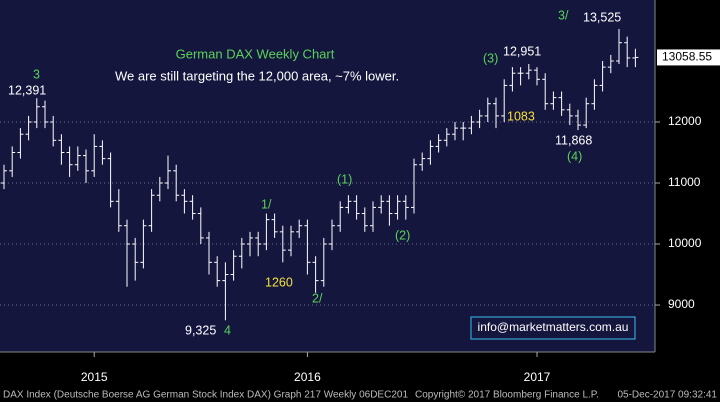 This screenshot has height=402, width=720. I want to click on last-price-label: 13058.55, so click(687, 57).